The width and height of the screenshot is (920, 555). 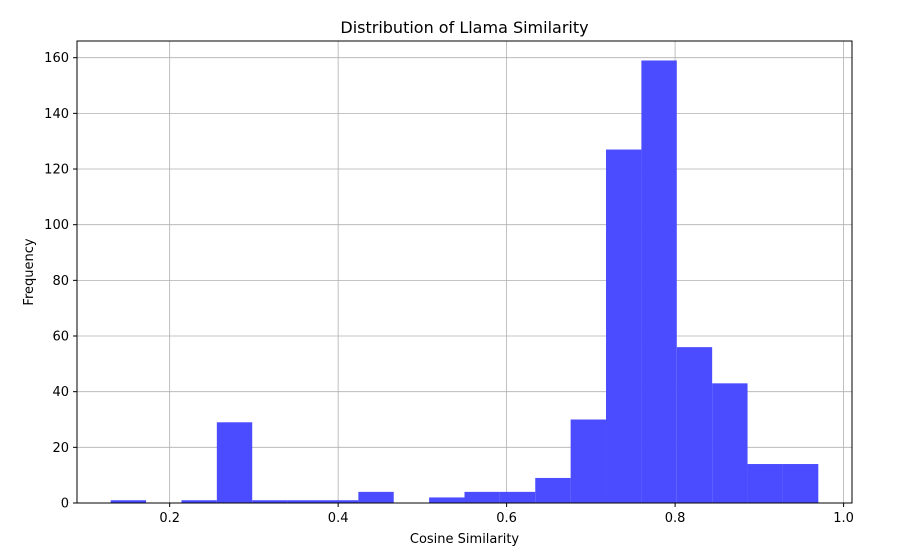 I want to click on y-tick-label: 20, so click(x=60, y=448).